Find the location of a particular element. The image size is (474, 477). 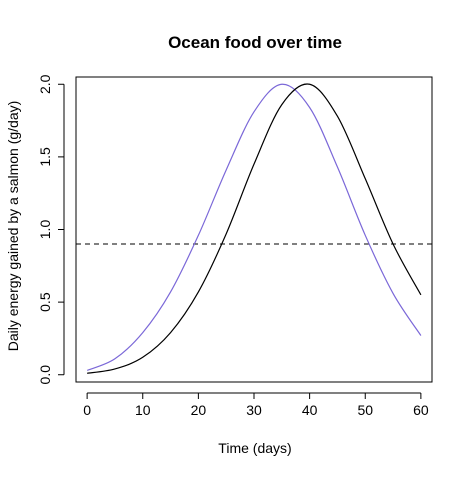

x-tick-label: 20 is located at coordinates (199, 410).